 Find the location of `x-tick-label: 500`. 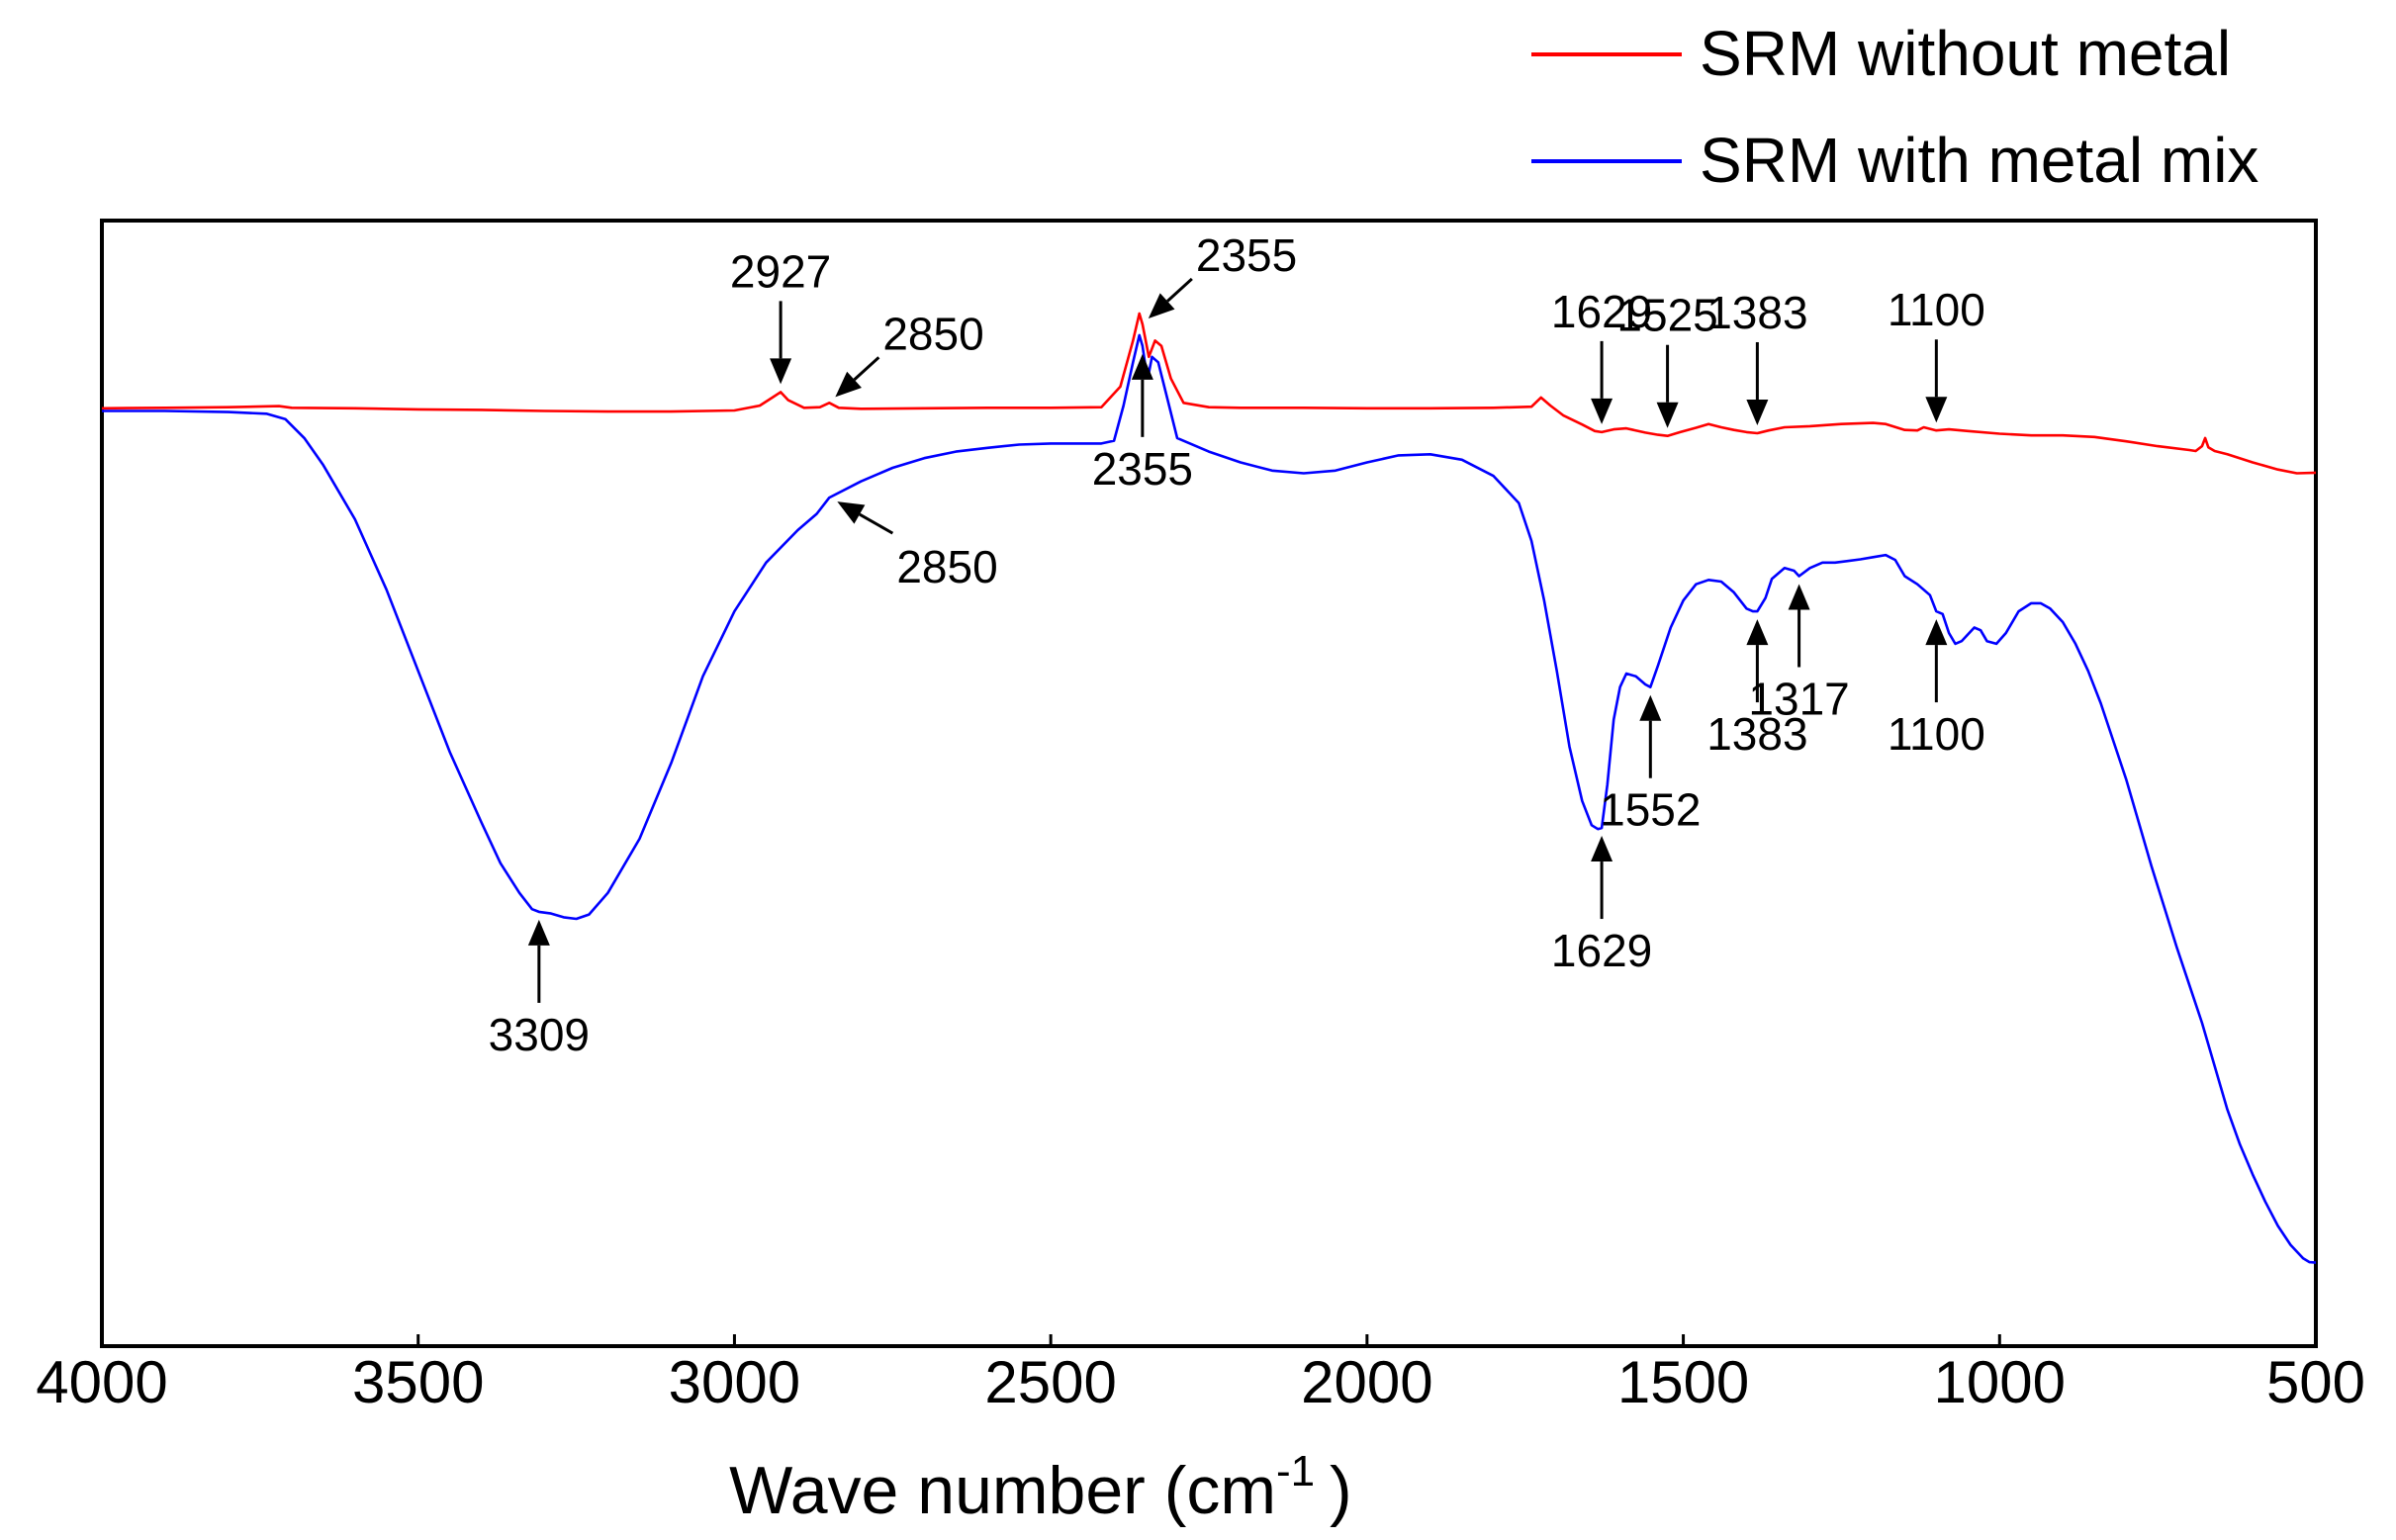

x-tick-label: 500 is located at coordinates (2315, 1382).